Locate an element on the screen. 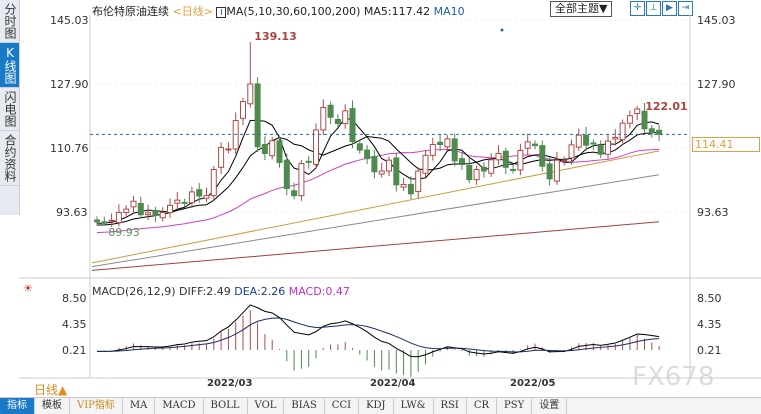 This screenshot has height=414, width=761. toolbar-bias: BIAS is located at coordinates (304, 406).